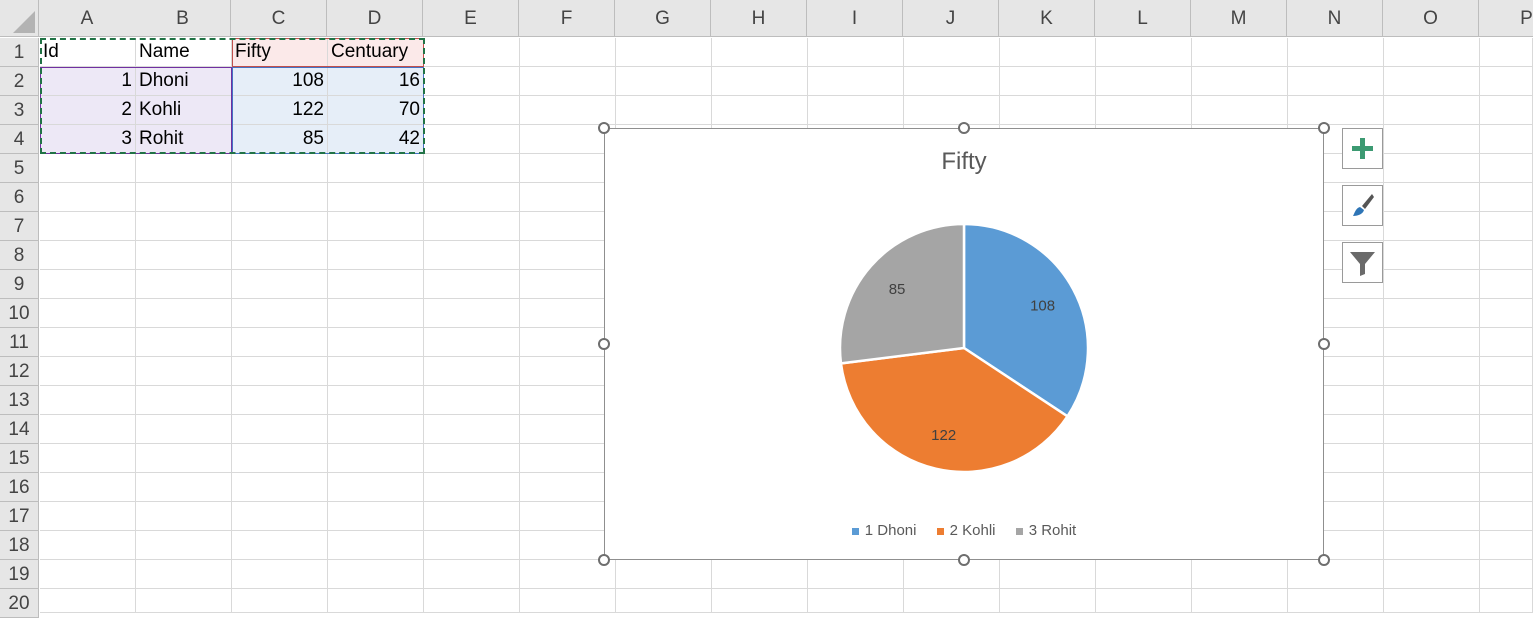  What do you see at coordinates (87, 18) in the screenshot?
I see `column-header-a: A` at bounding box center [87, 18].